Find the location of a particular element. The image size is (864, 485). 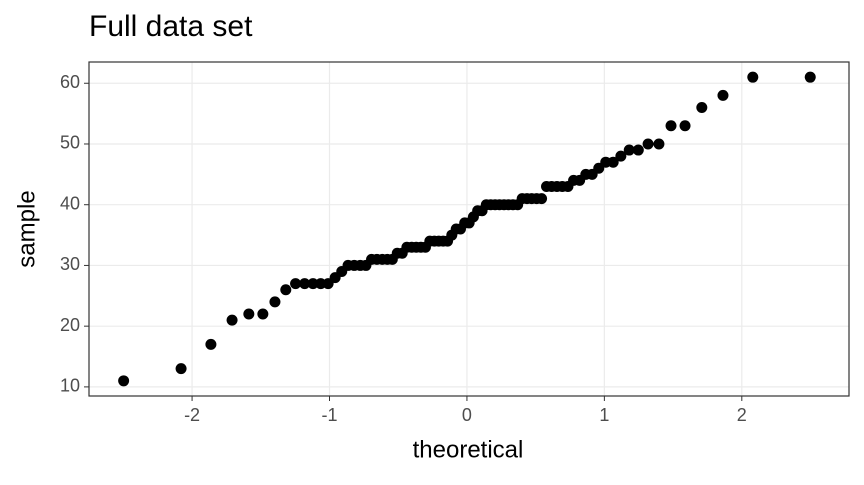

x-tick-label: -1 is located at coordinates (329, 415).